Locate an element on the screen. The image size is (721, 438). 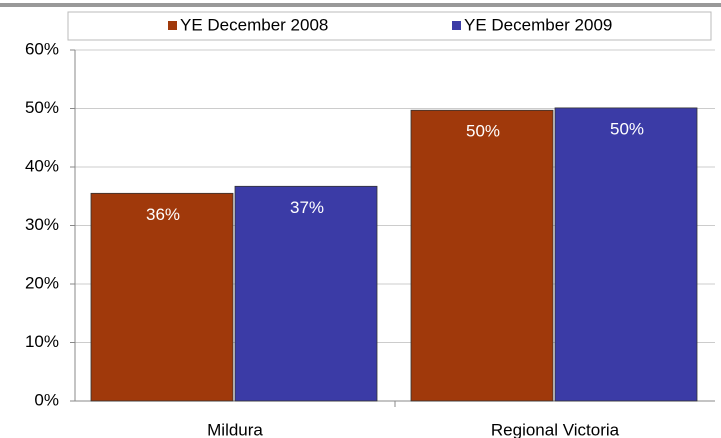
y-tick-label: 60% is located at coordinates (42, 48).